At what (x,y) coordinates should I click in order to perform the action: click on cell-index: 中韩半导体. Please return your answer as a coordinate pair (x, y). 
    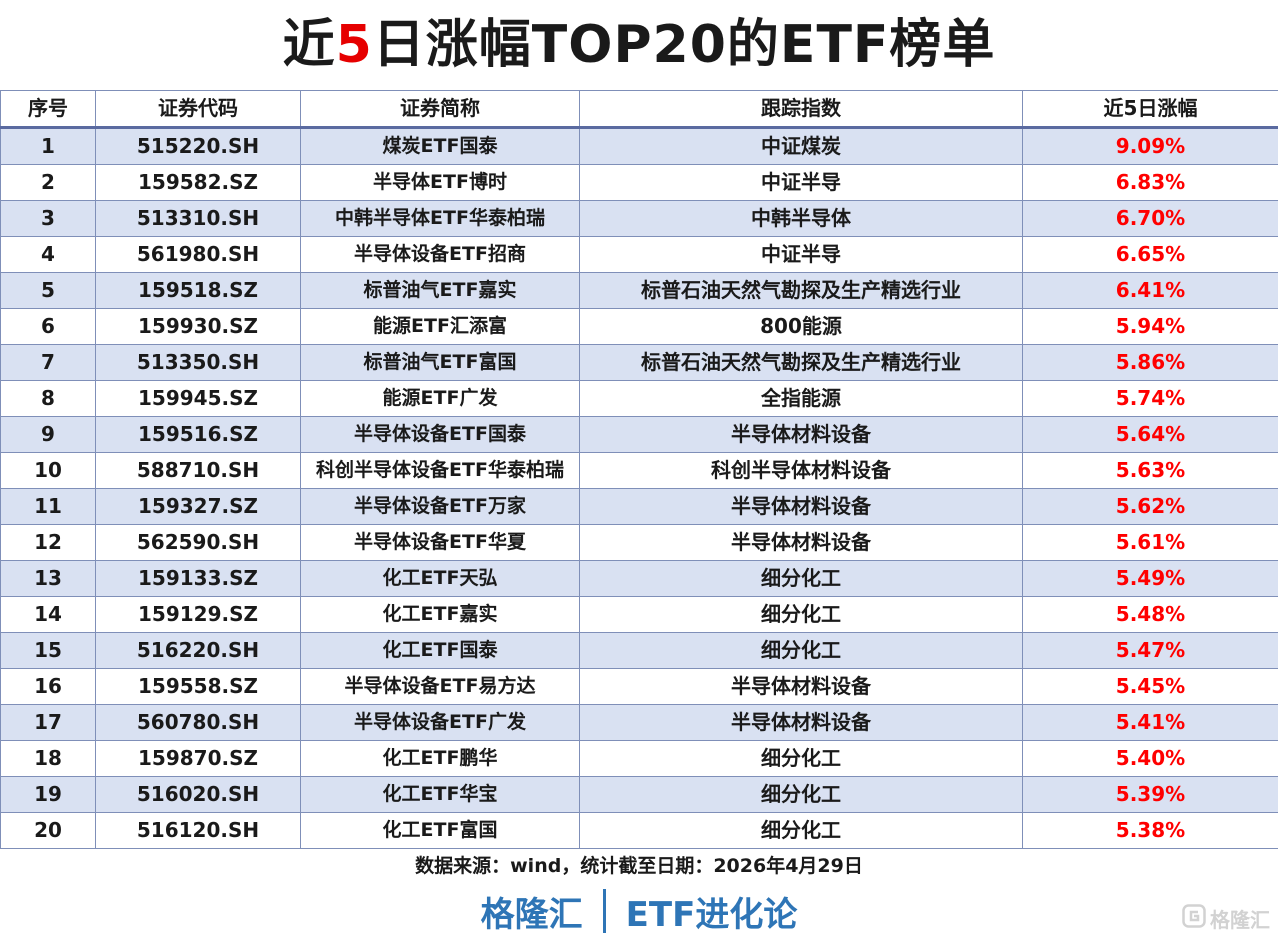
    Looking at the image, I should click on (801, 218).